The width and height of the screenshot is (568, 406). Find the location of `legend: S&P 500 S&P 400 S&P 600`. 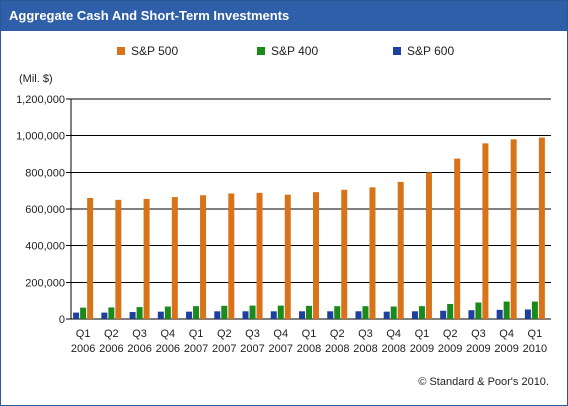

legend: S&P 500 S&P 400 S&P 600 is located at coordinates (284, 51).